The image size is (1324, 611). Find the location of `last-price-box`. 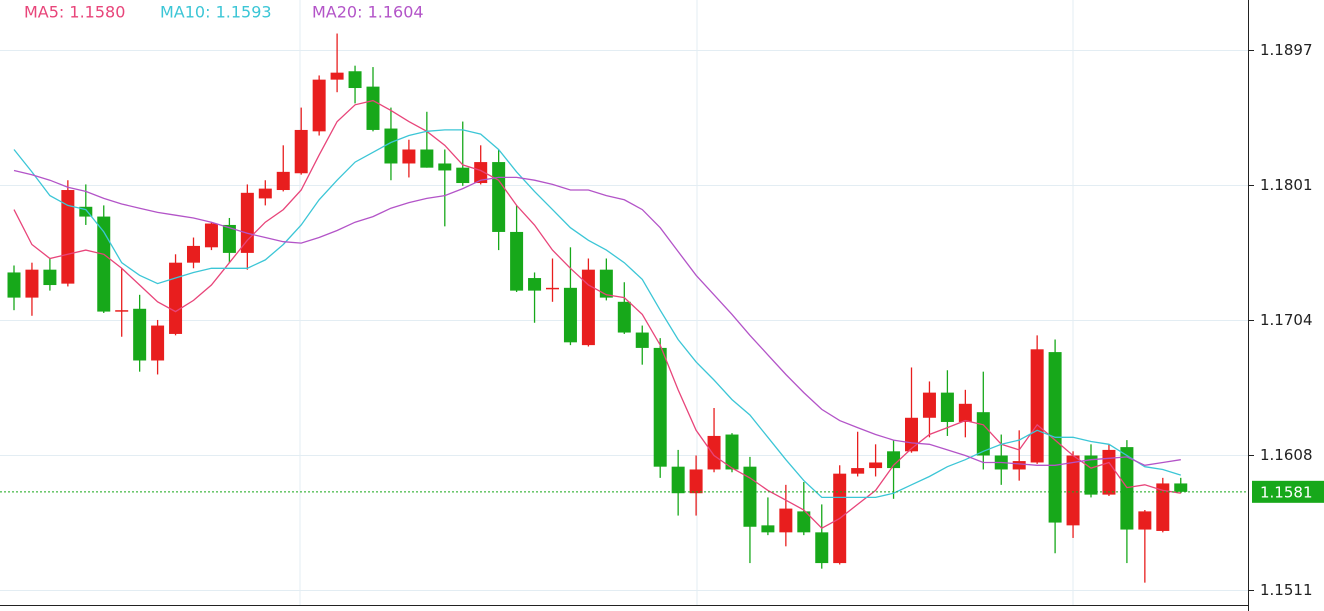

last-price-box is located at coordinates (1288, 491).